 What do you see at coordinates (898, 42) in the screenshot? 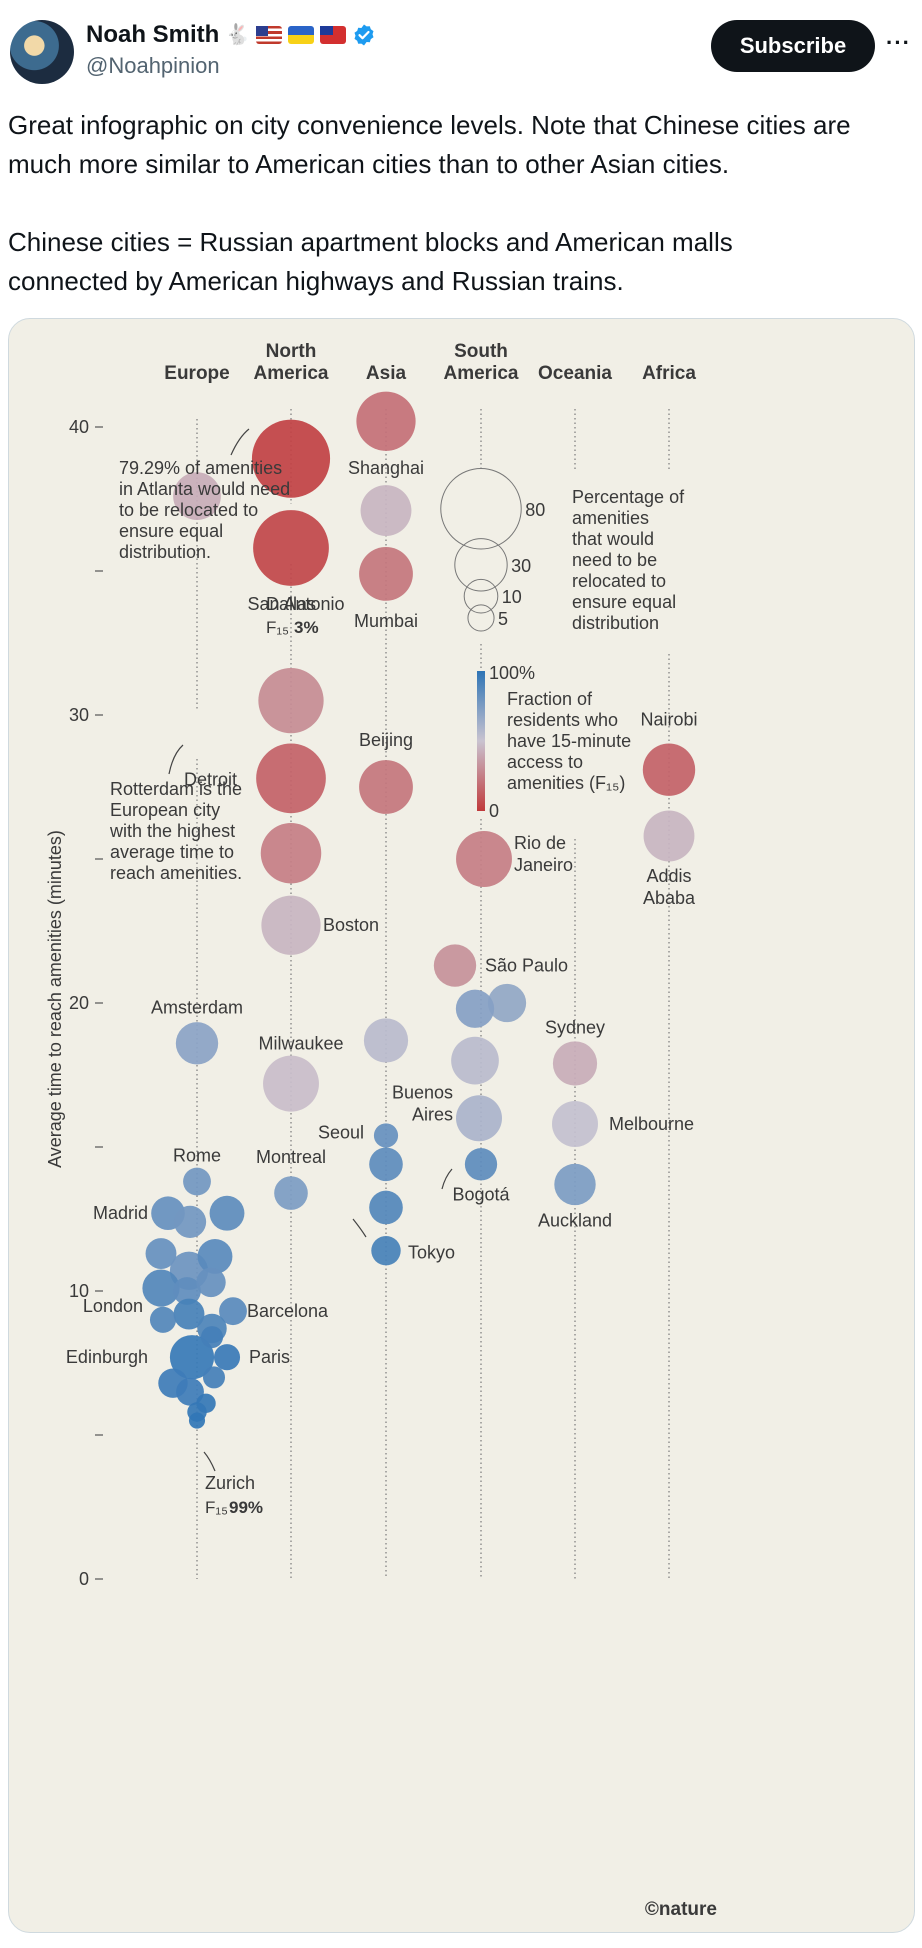
I see `more-icon: ···` at bounding box center [898, 42].